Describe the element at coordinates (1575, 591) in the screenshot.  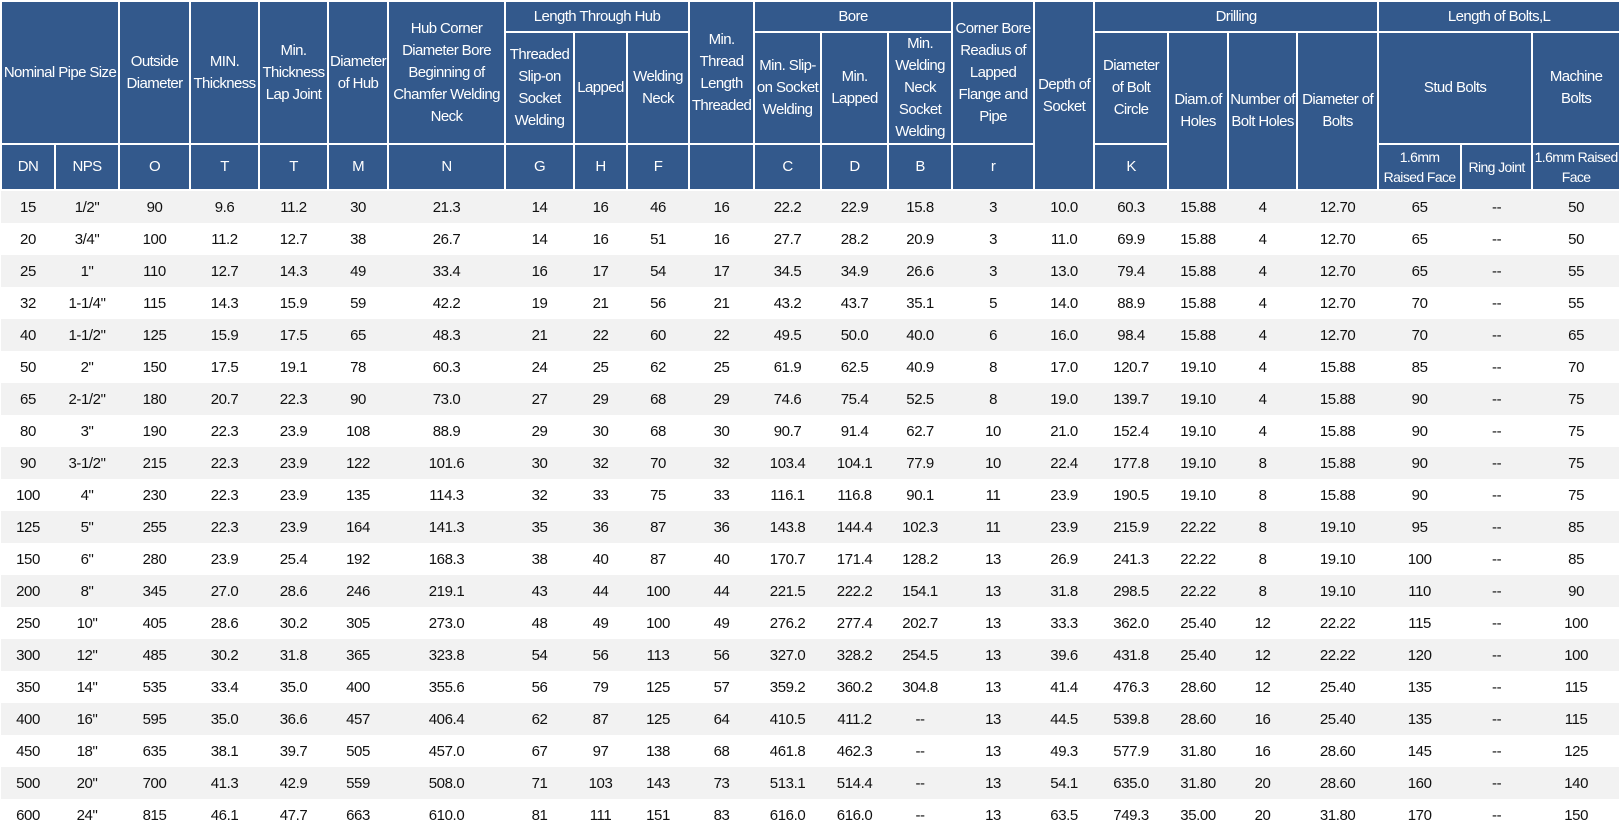
I see `data-cell: 90` at that location.